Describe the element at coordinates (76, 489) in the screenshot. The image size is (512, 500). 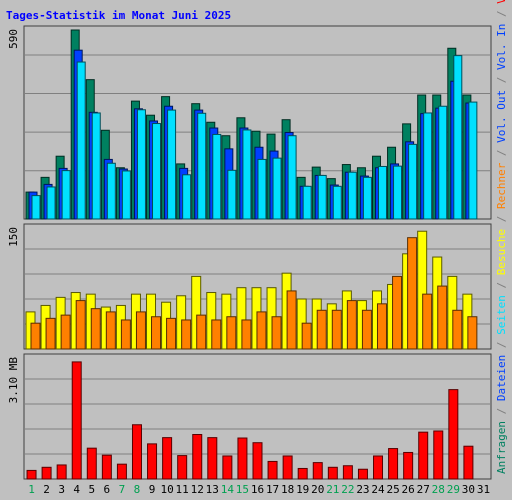
I see `x-tick-label: 4` at that location.